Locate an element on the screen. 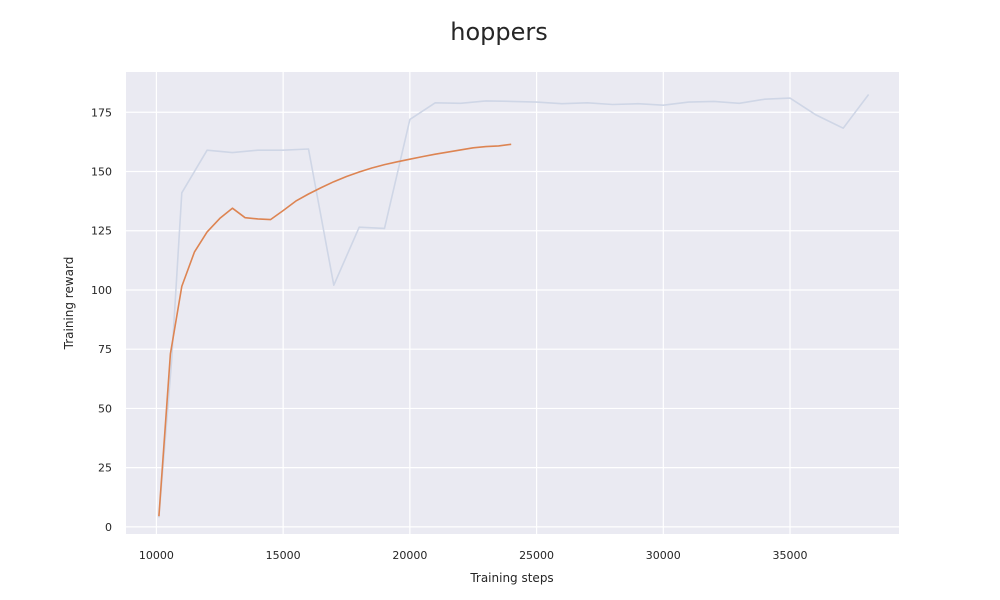  x-axis-title: Training steps is located at coordinates (511, 578).